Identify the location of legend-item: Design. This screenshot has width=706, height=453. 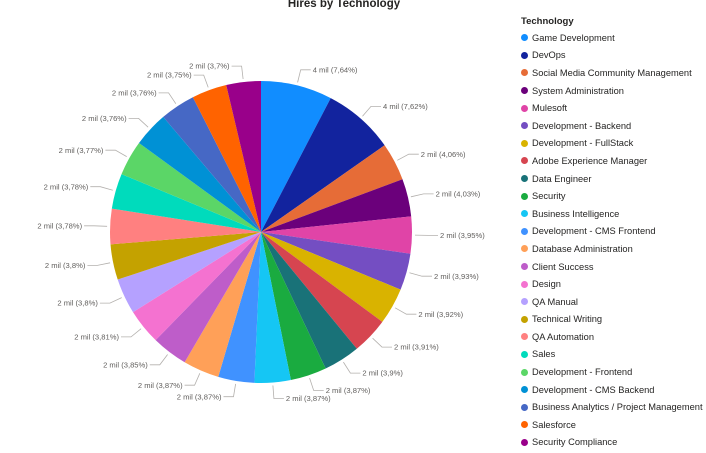
(613, 284).